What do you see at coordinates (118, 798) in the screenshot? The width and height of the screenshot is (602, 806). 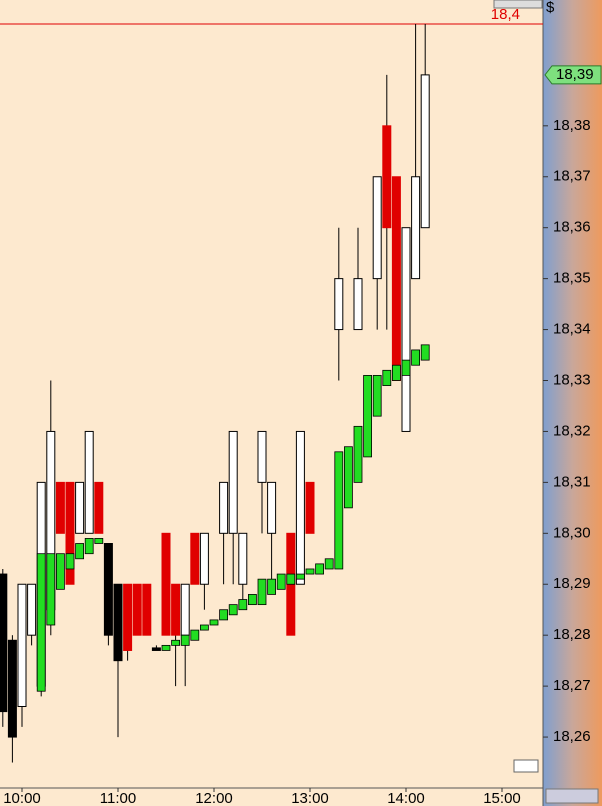 I see `x-tick-label: 11:00` at bounding box center [118, 798].